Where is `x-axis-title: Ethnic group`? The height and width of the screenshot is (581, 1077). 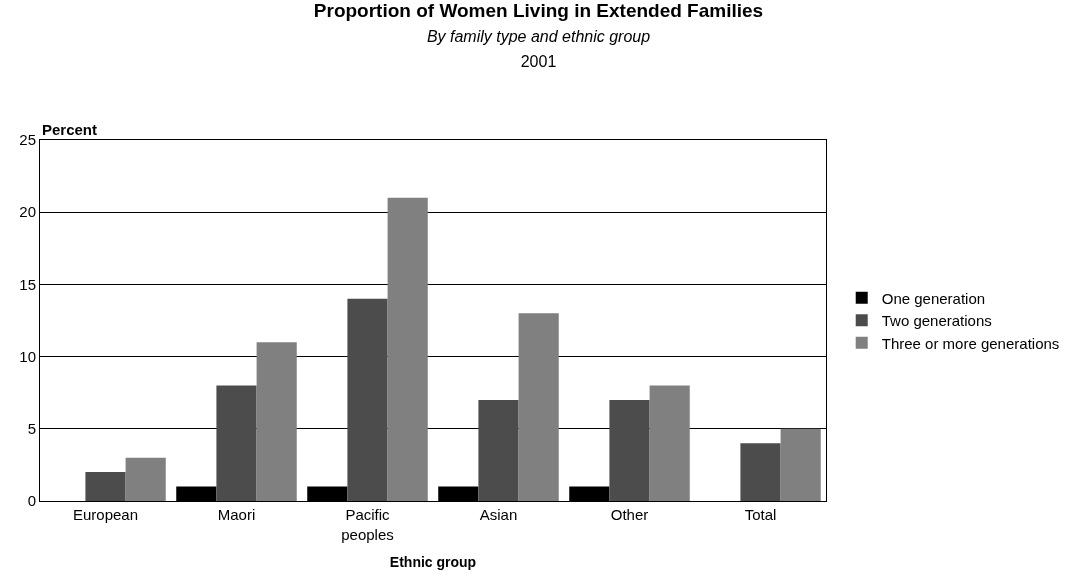
x-axis-title: Ethnic group is located at coordinates (433, 561).